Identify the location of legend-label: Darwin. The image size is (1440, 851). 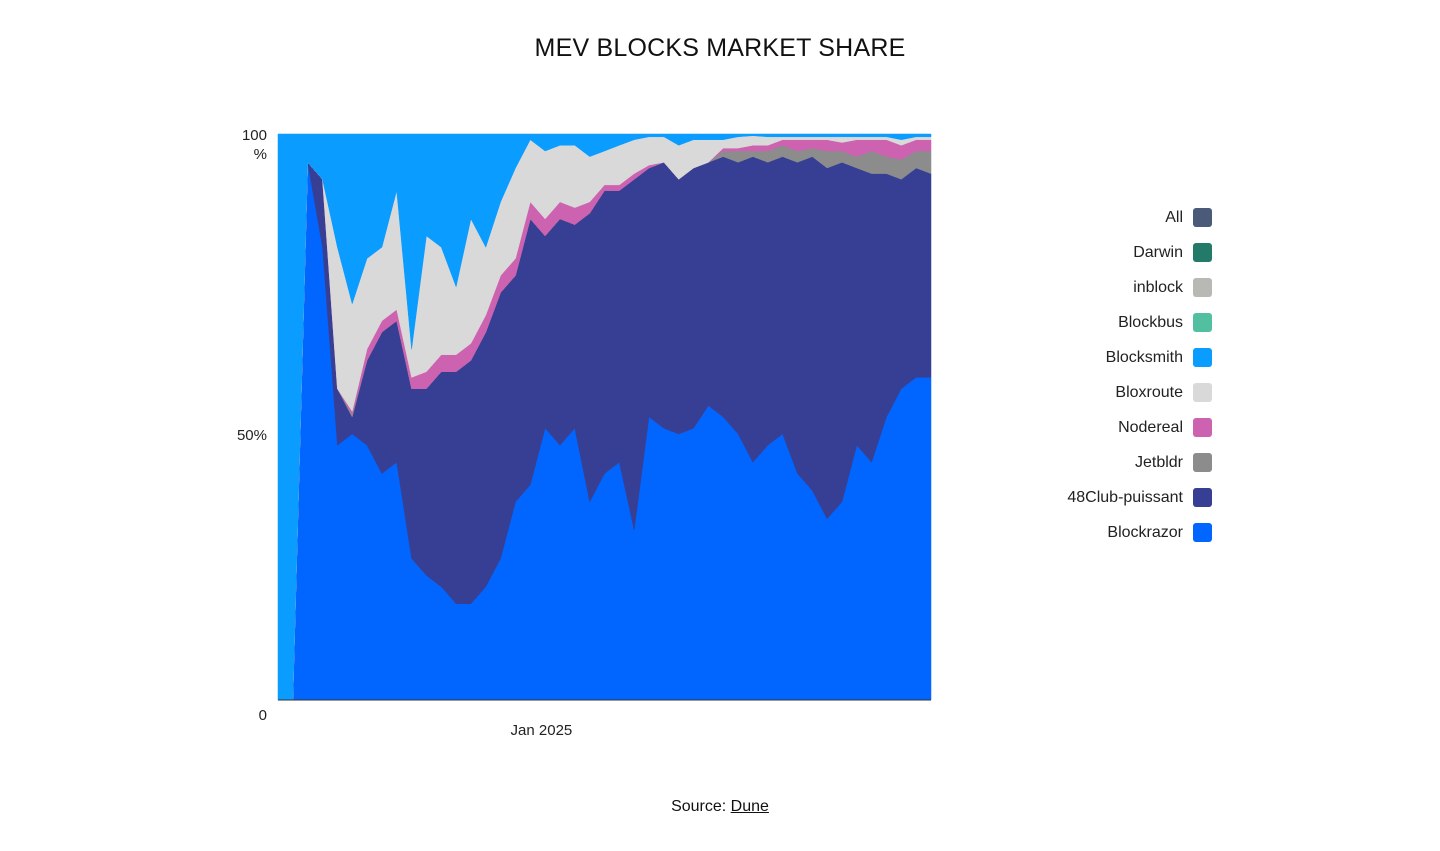
(1158, 252).